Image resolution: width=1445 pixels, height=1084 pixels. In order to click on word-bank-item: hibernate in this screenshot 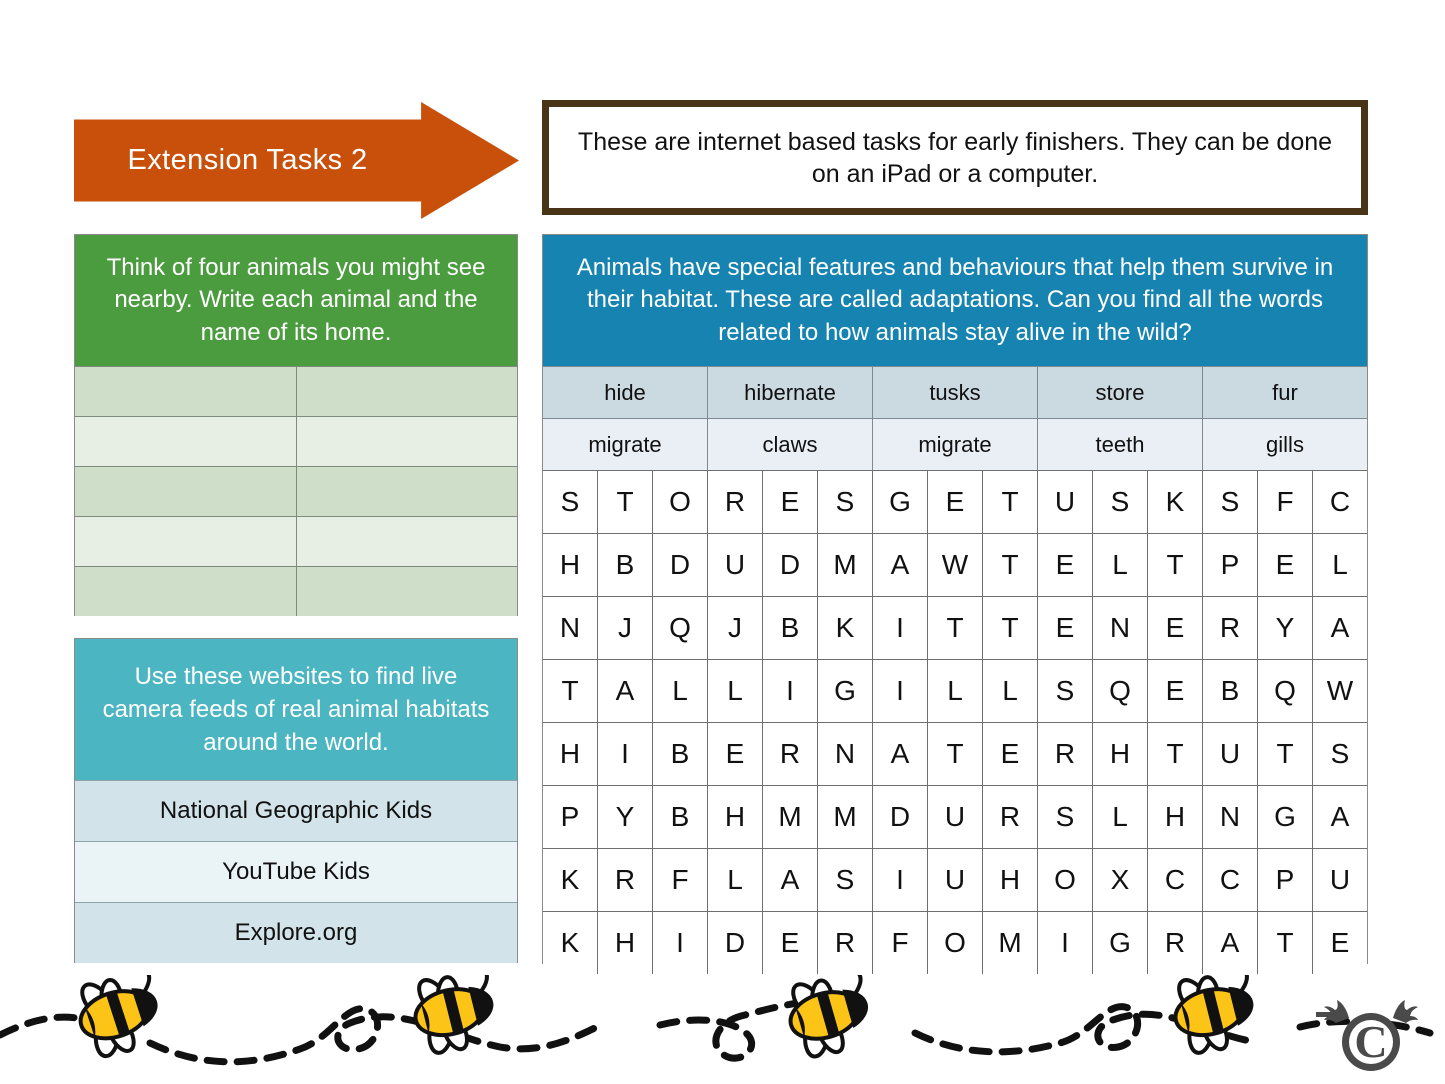, I will do `click(789, 392)`.